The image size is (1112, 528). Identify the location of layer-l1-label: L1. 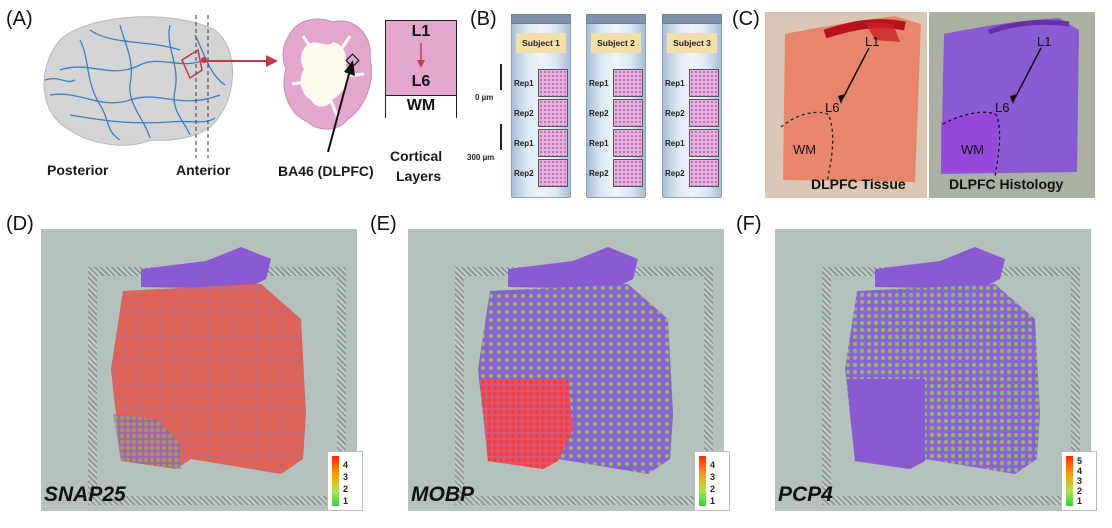
(421, 31).